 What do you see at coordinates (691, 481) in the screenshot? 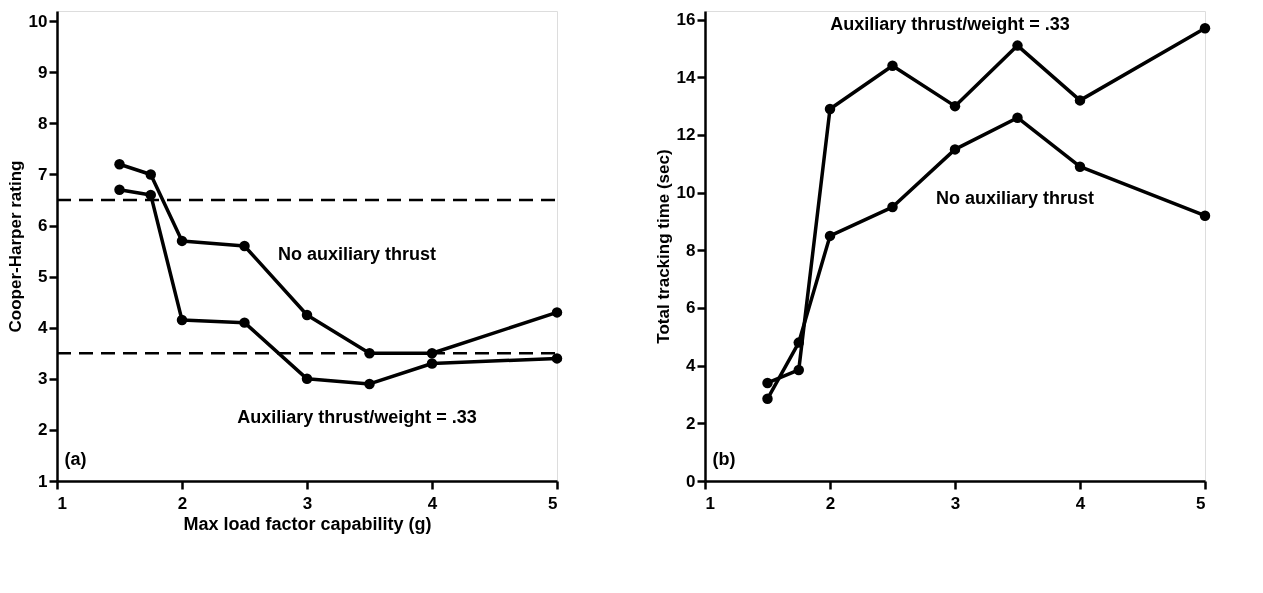
I see `y-tick-label: 0` at bounding box center [691, 481].